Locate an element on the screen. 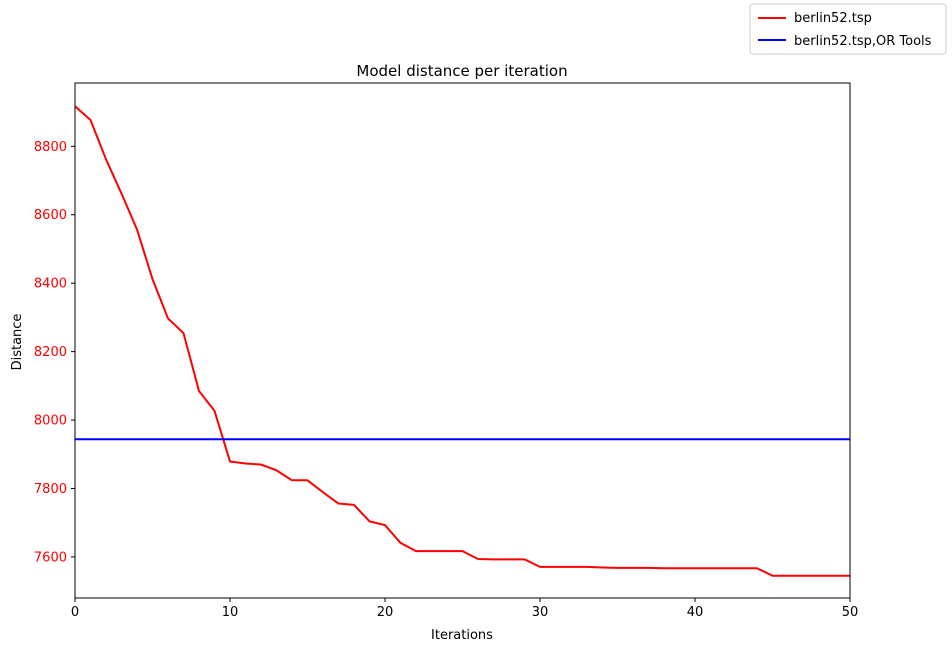 Image resolution: width=952 pixels, height=656 pixels. y-tick-label: 7800 is located at coordinates (50, 489).